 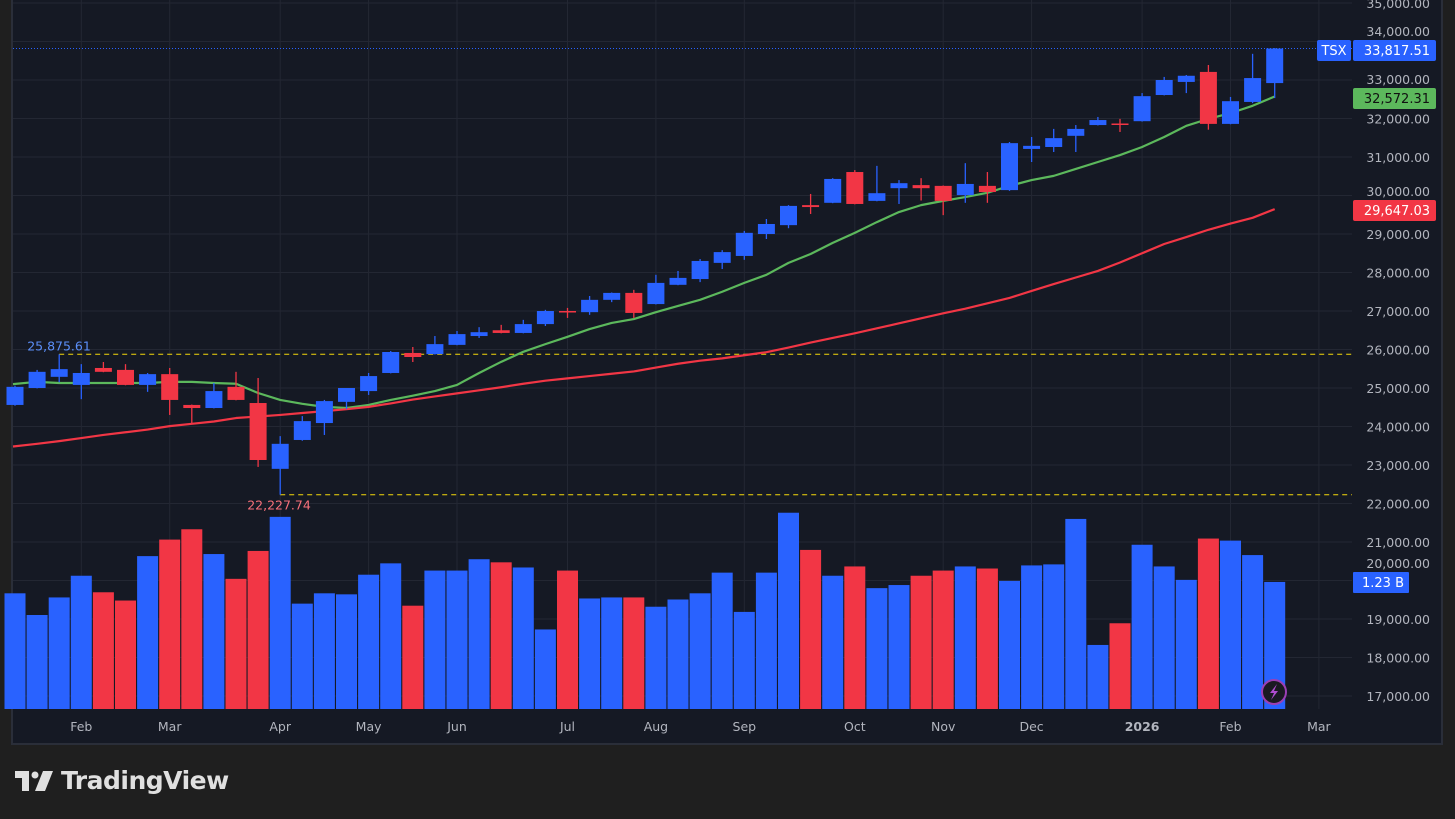 I want to click on time-tick-label: Oct, so click(x=855, y=726).